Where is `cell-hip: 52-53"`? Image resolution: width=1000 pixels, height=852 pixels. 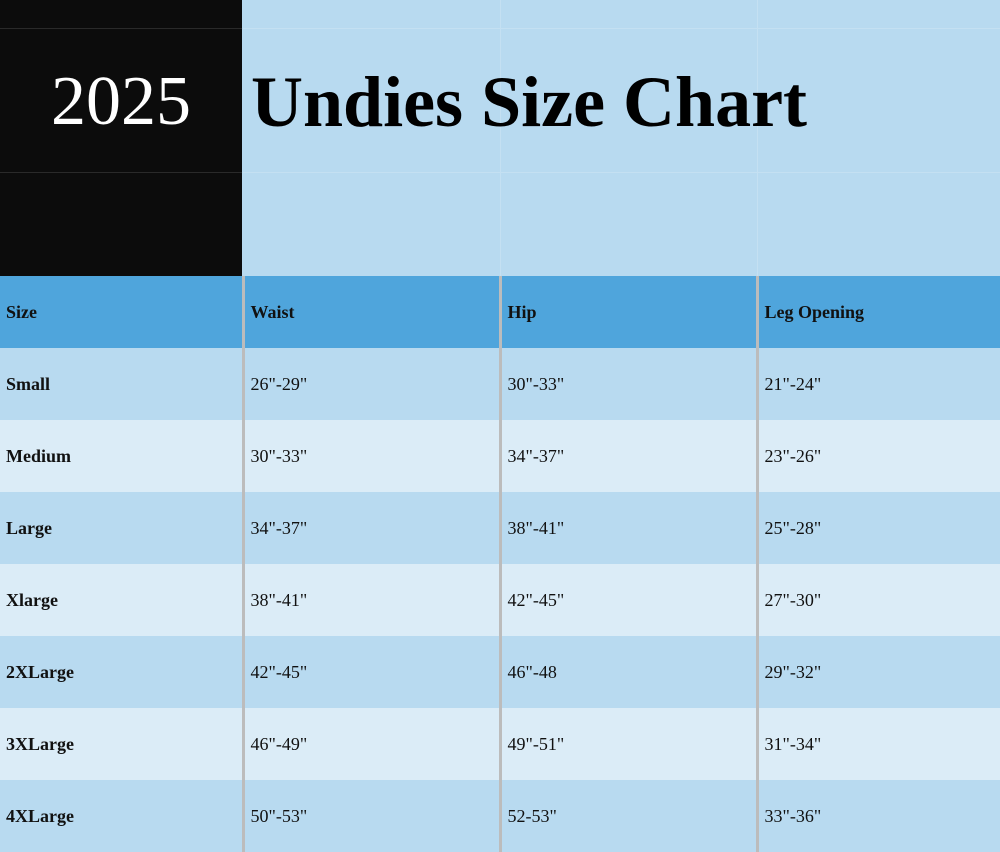
cell-hip: 52-53" is located at coordinates (627, 816).